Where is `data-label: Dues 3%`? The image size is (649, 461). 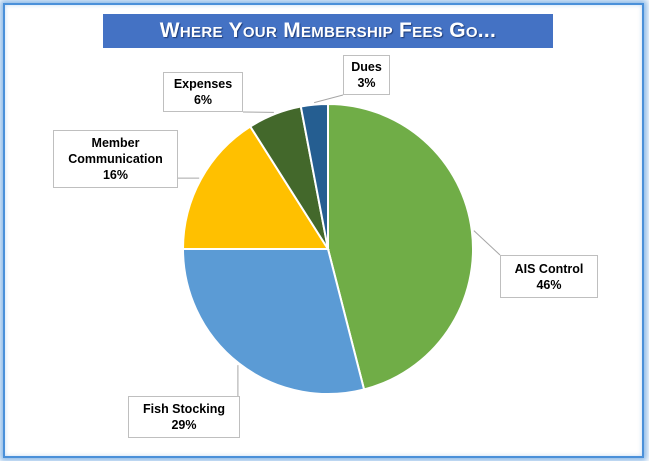
data-label: Dues 3% is located at coordinates (366, 75).